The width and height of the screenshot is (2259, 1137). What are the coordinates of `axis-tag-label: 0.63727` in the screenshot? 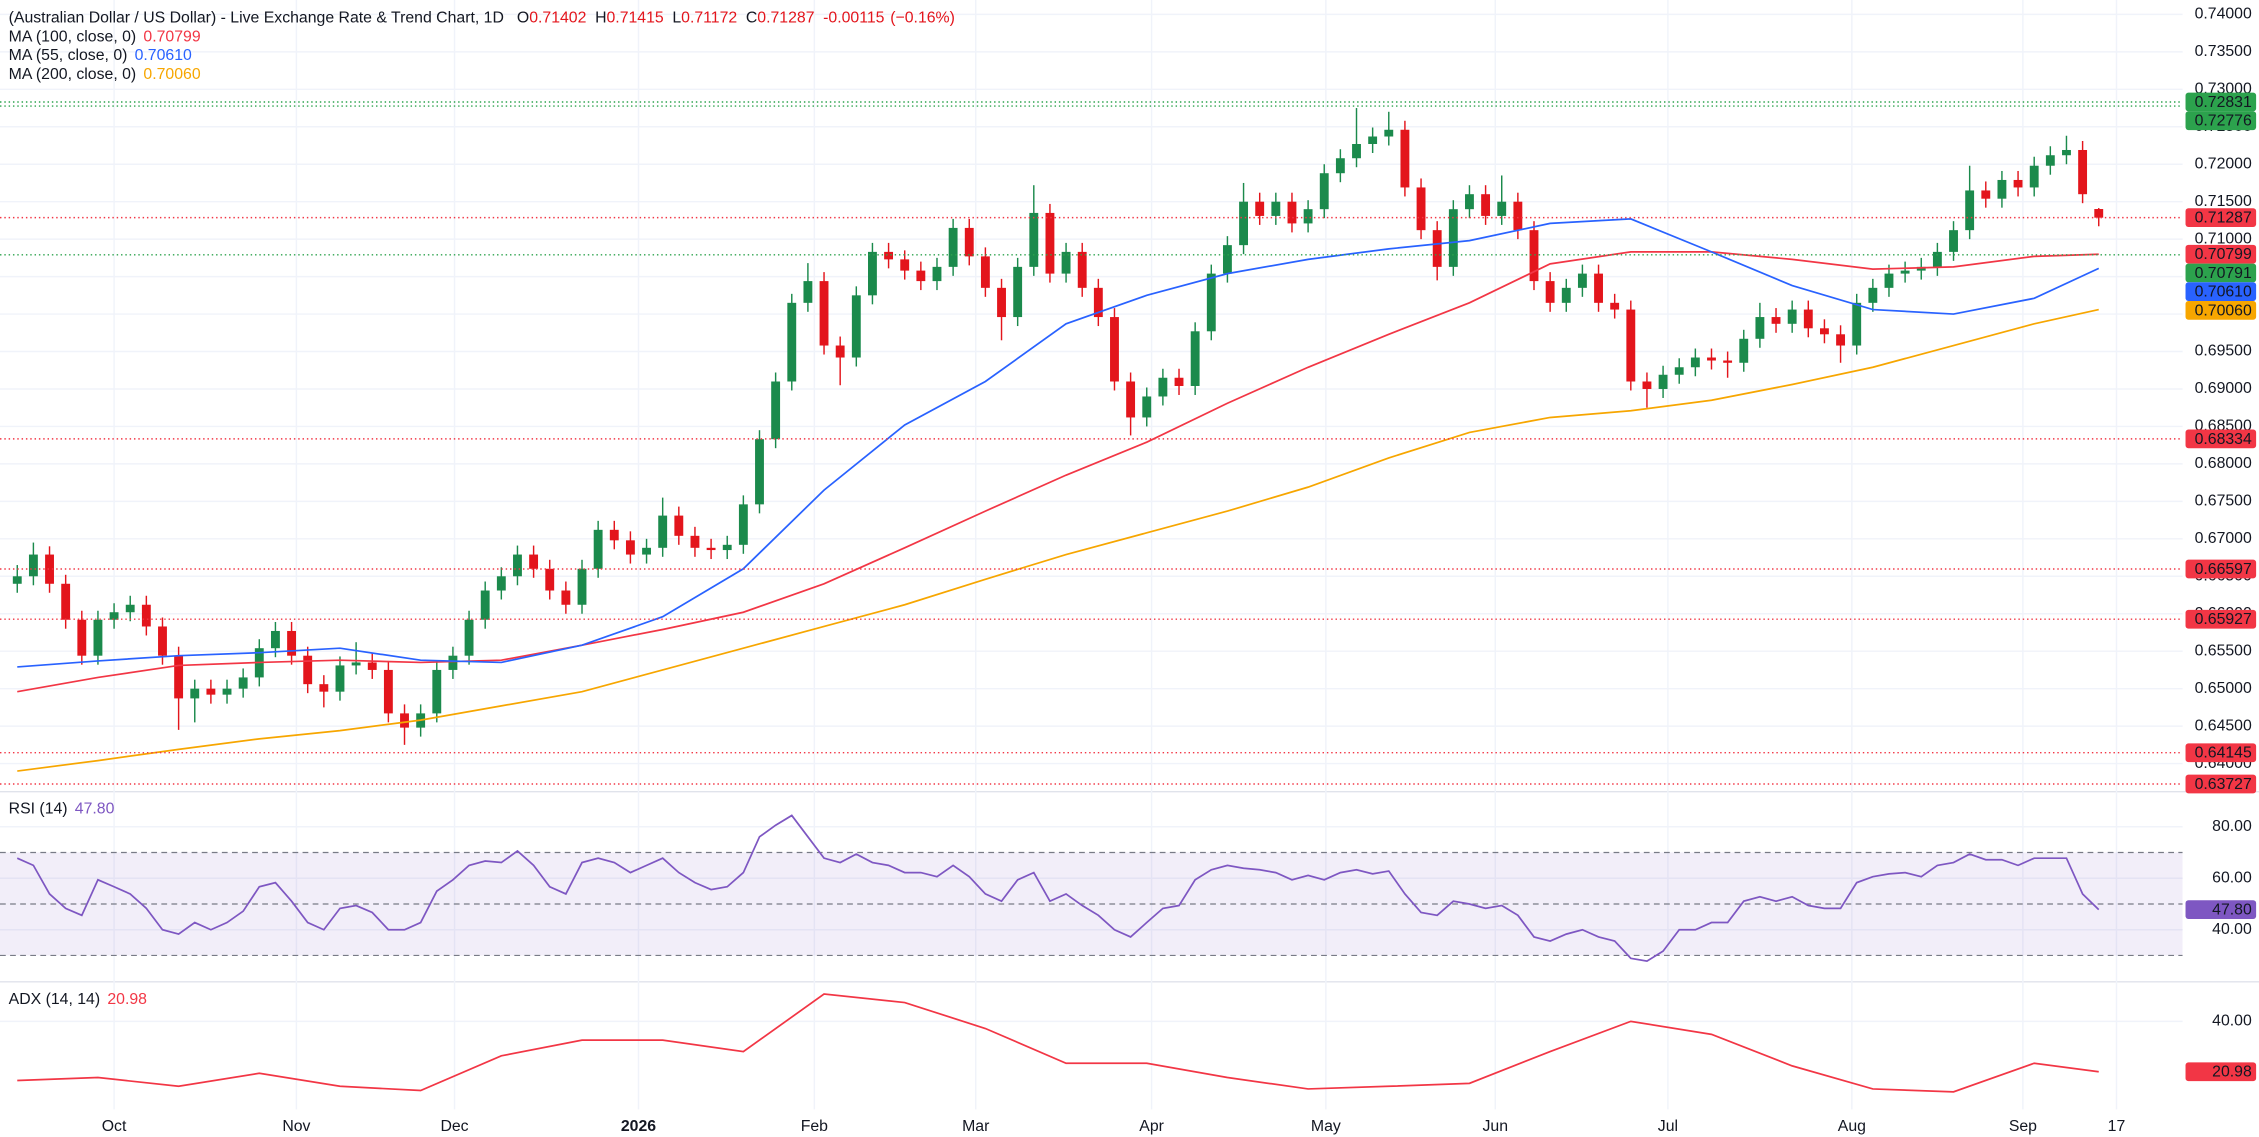 It's located at (2223, 784).